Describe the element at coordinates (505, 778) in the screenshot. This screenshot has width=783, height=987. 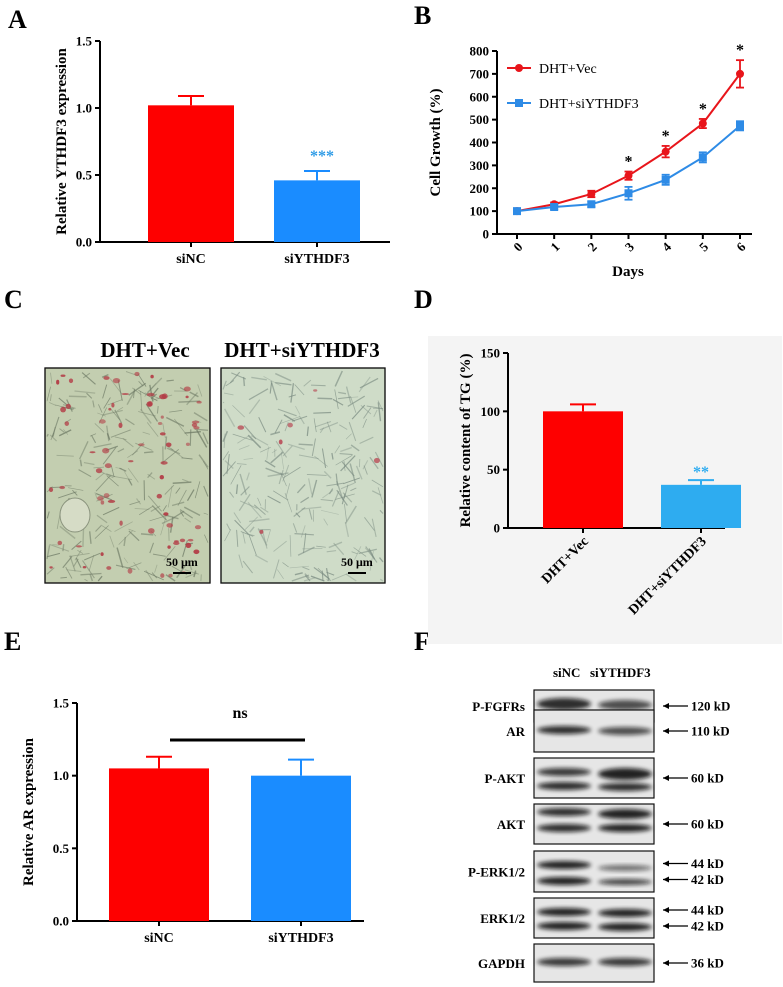
I see `blot-label-p-akt: P-AKT` at that location.